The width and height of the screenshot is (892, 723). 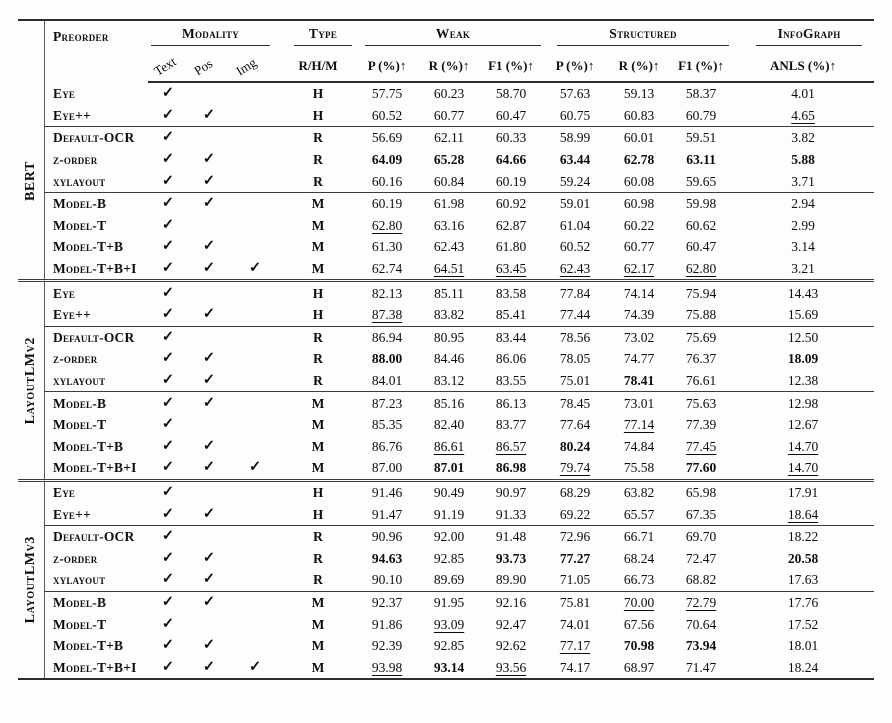 I want to click on preorder-label: Eye++, so click(x=96, y=514).